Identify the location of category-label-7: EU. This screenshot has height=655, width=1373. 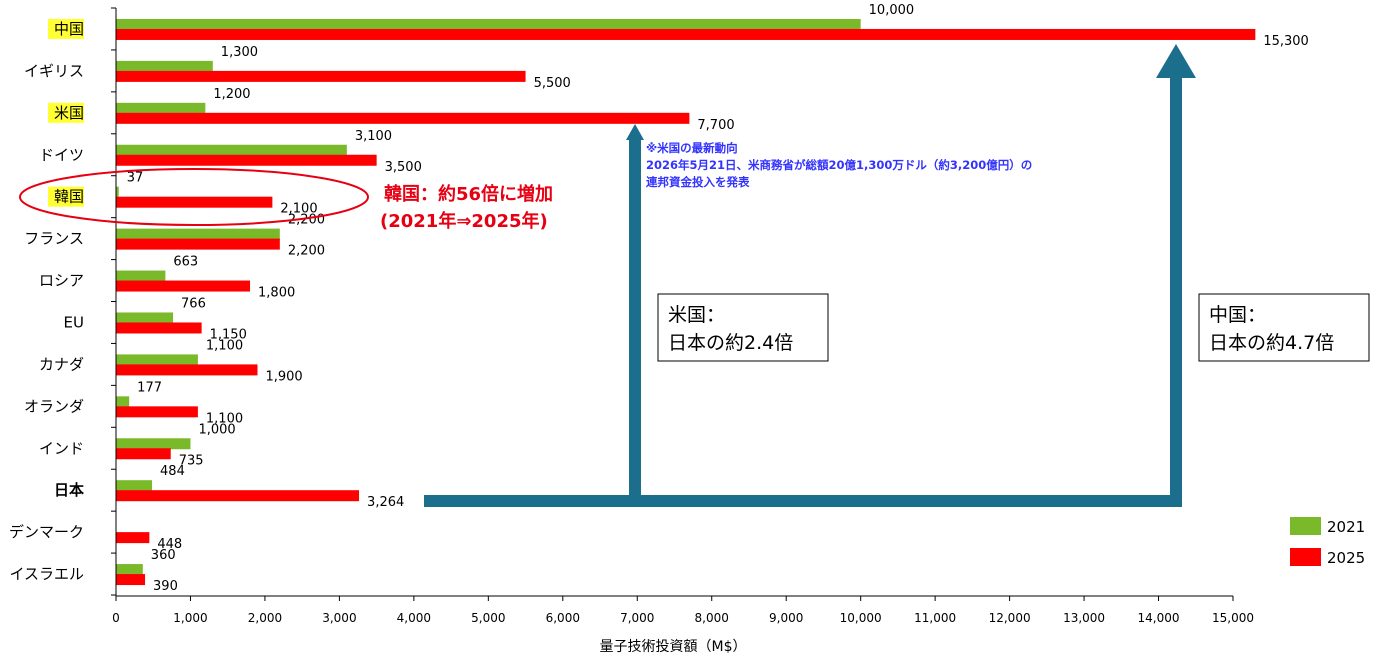
(74, 322).